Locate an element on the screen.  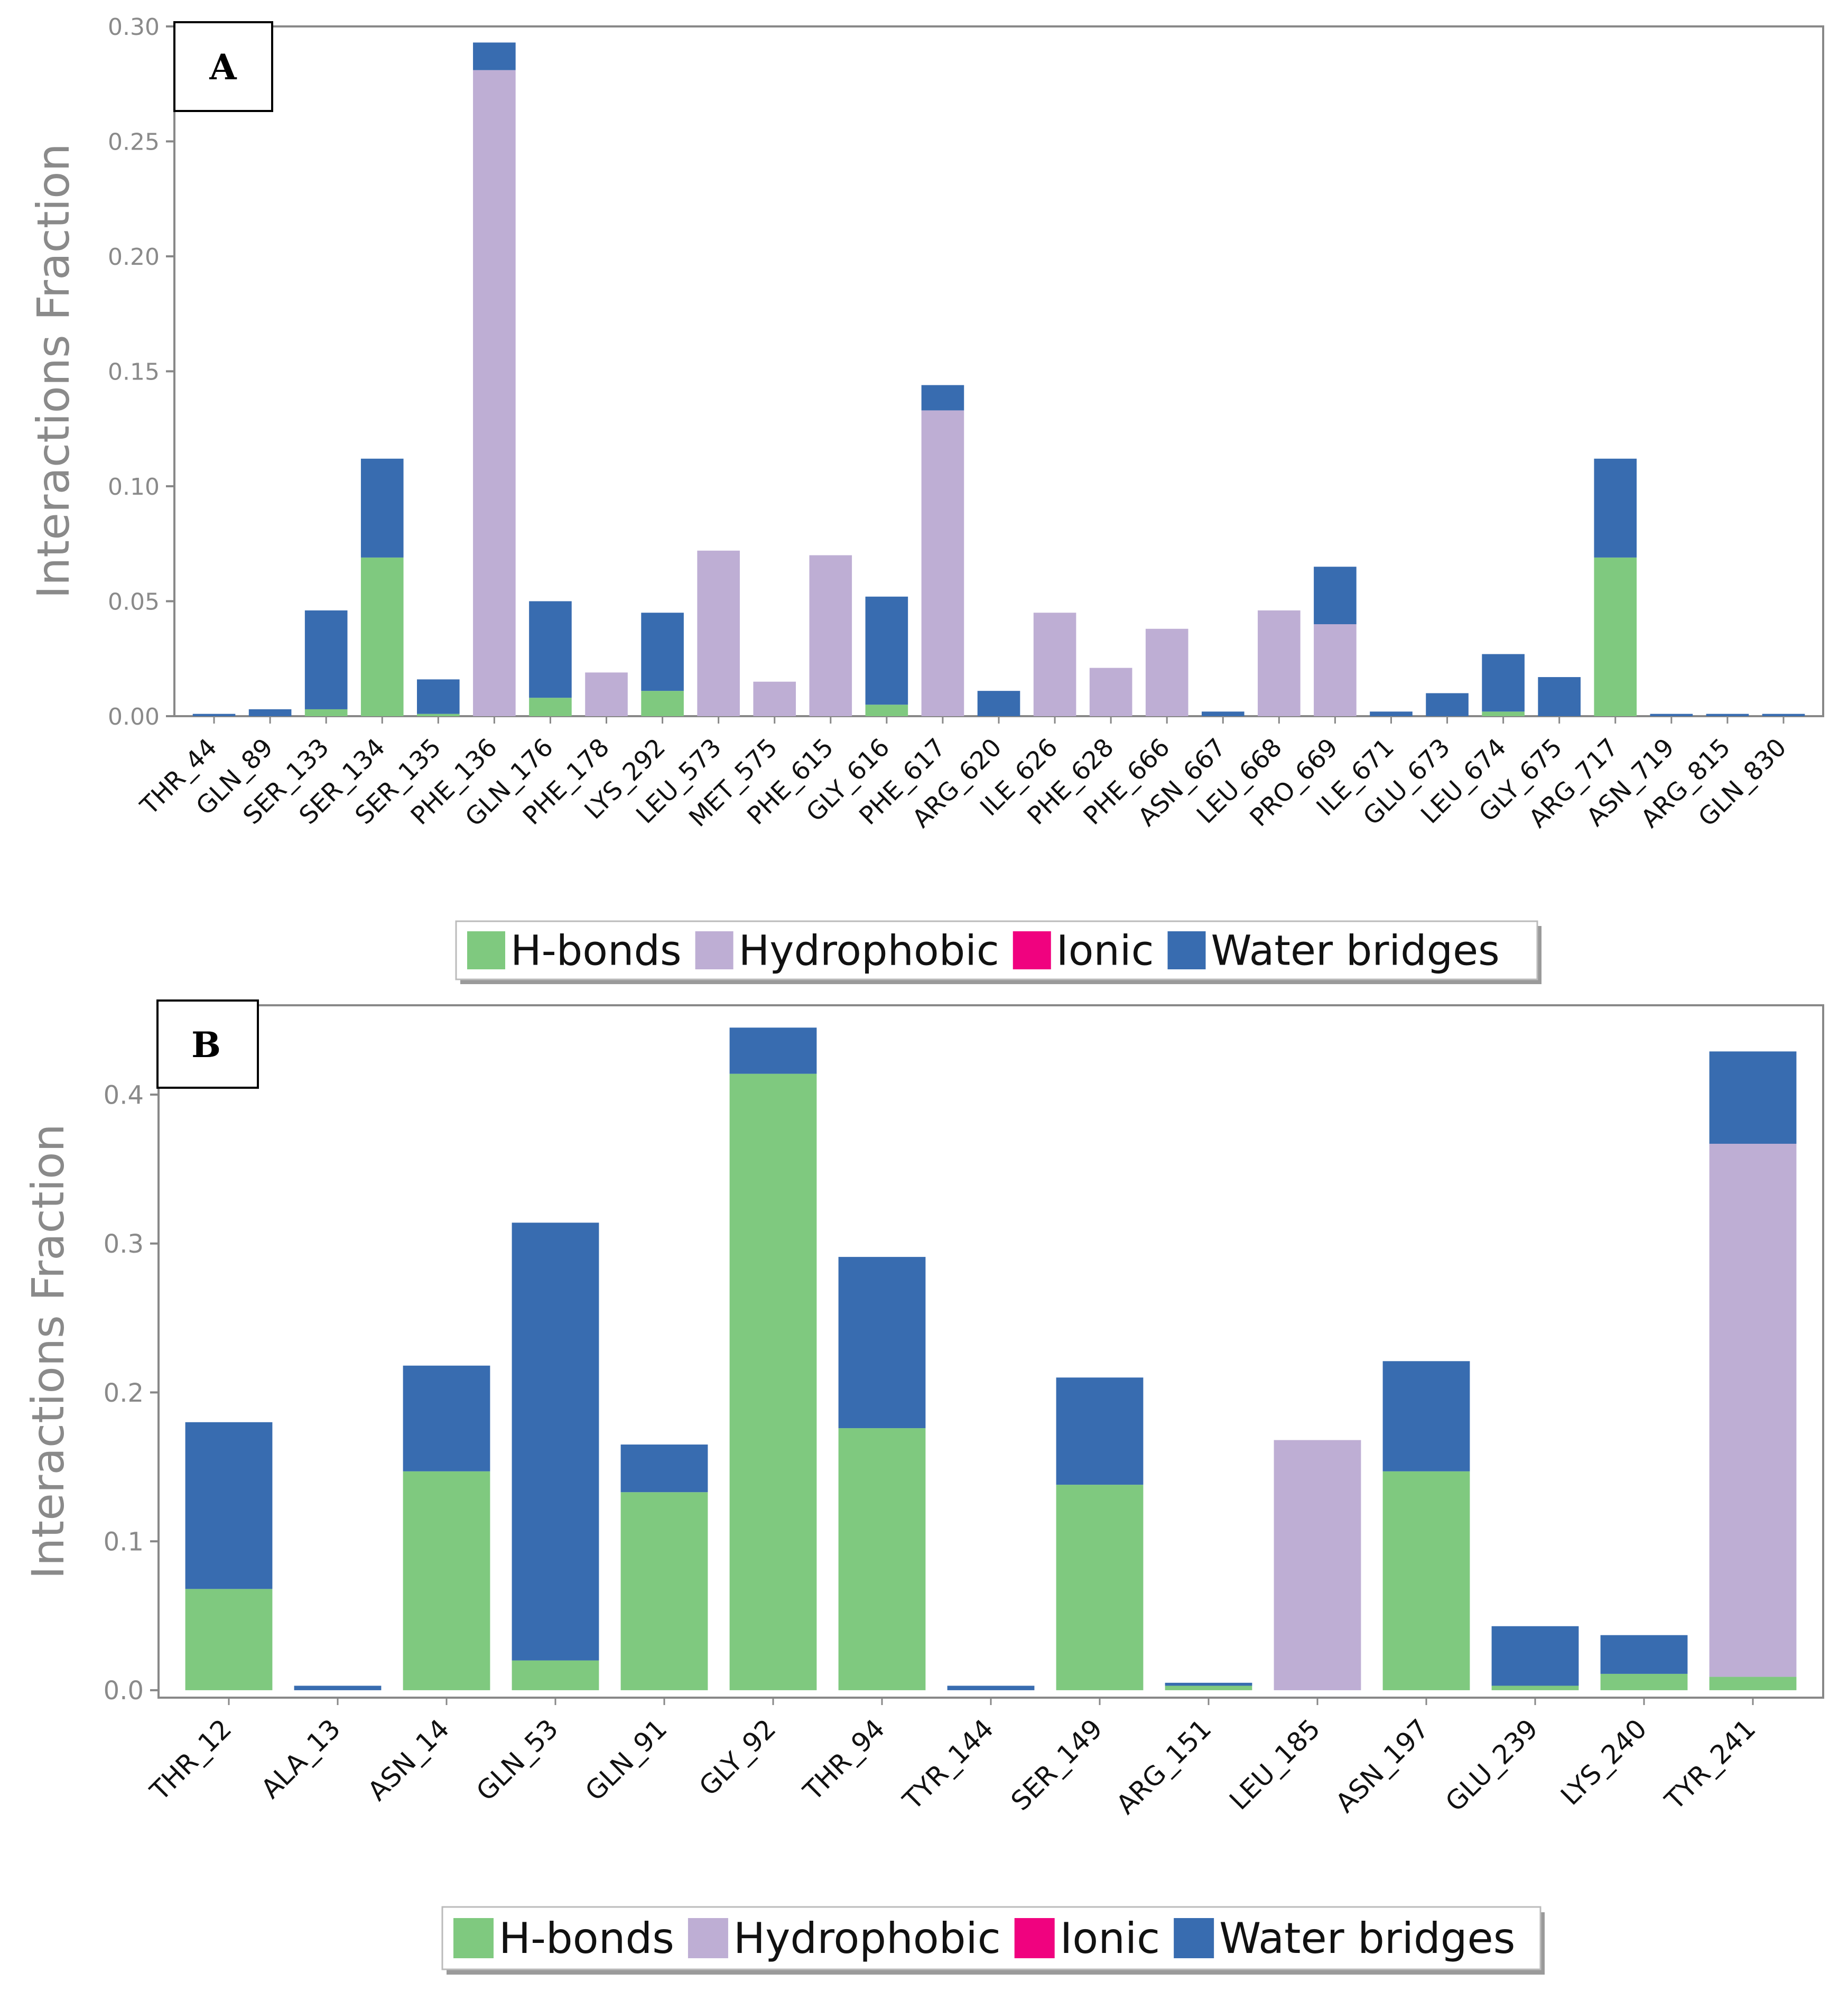
bar-arg-717-h-bonds is located at coordinates (1615, 636).